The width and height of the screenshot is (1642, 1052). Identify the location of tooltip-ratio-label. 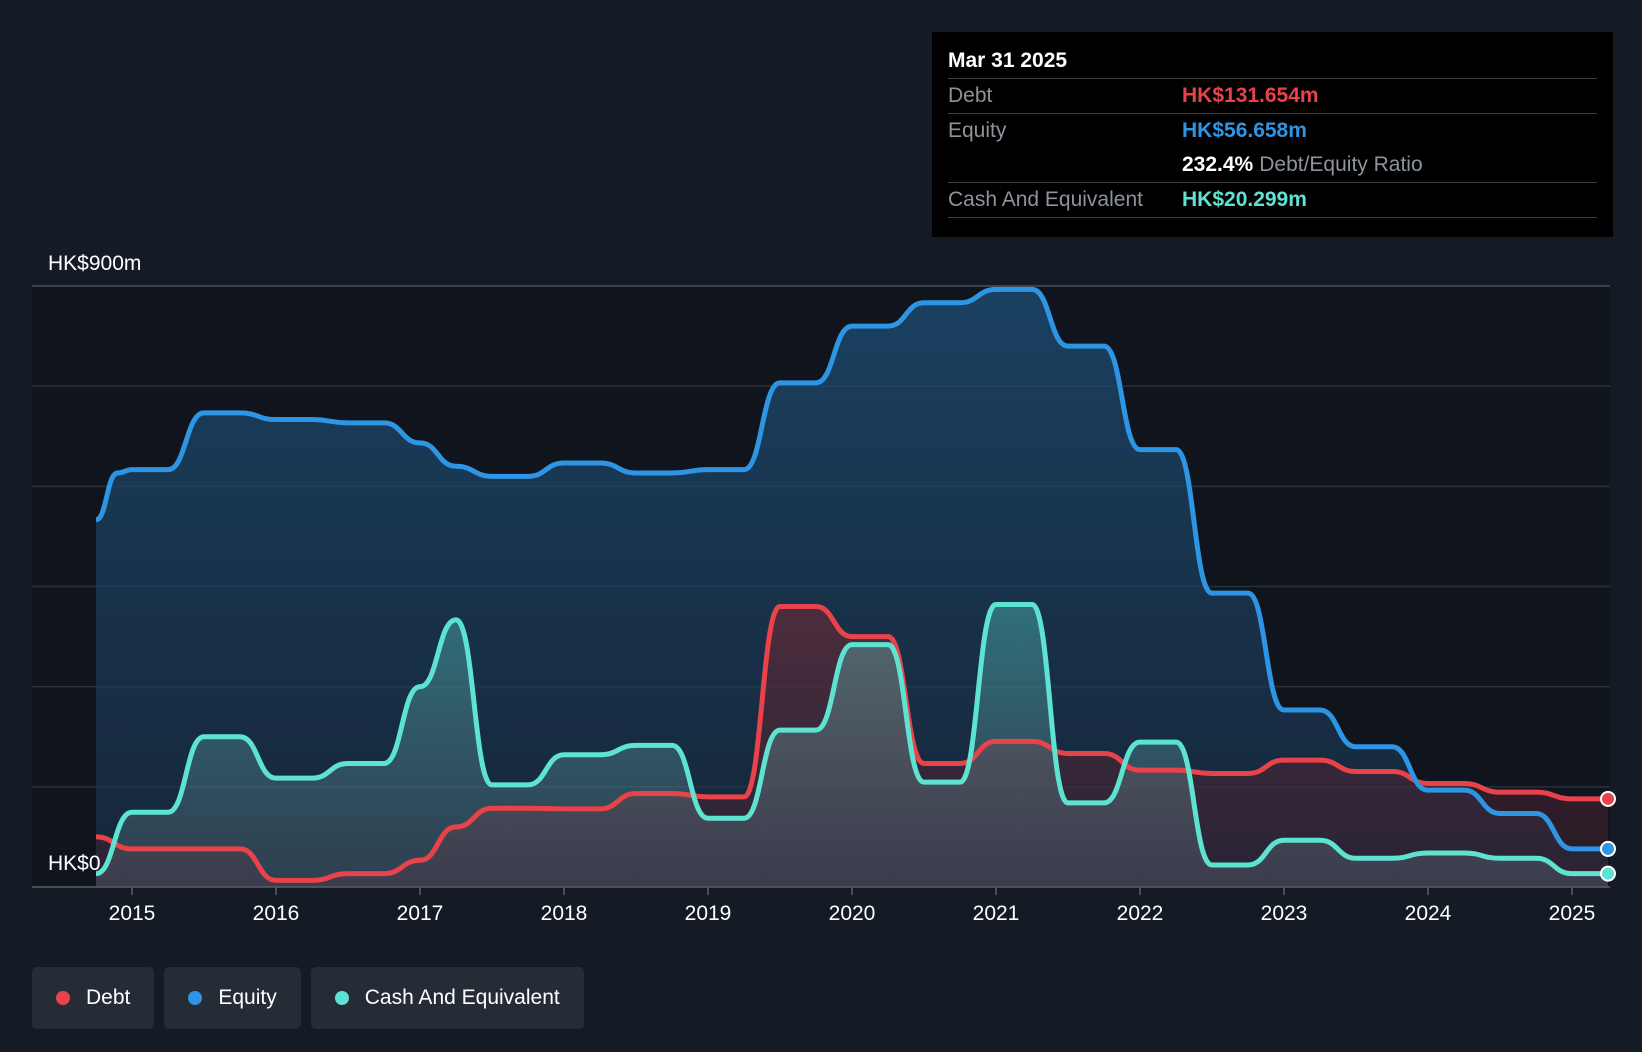
(1065, 165).